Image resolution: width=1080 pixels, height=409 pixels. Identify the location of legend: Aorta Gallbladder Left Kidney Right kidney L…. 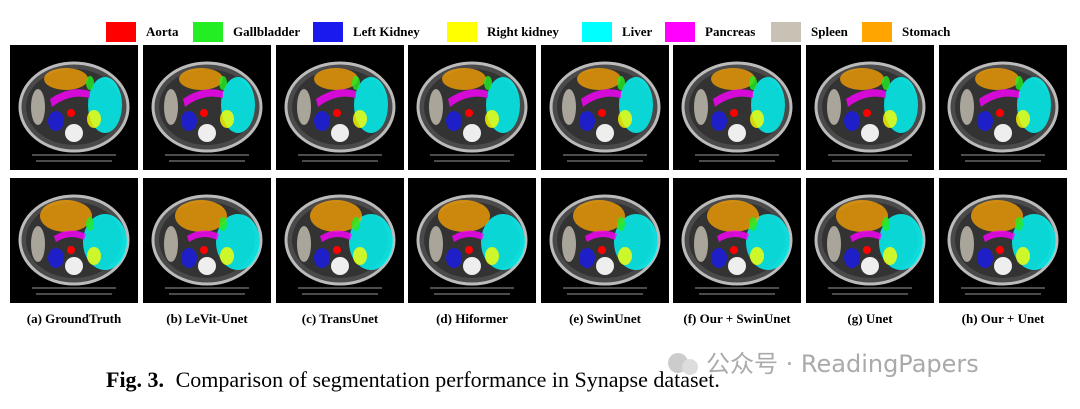
(528, 32).